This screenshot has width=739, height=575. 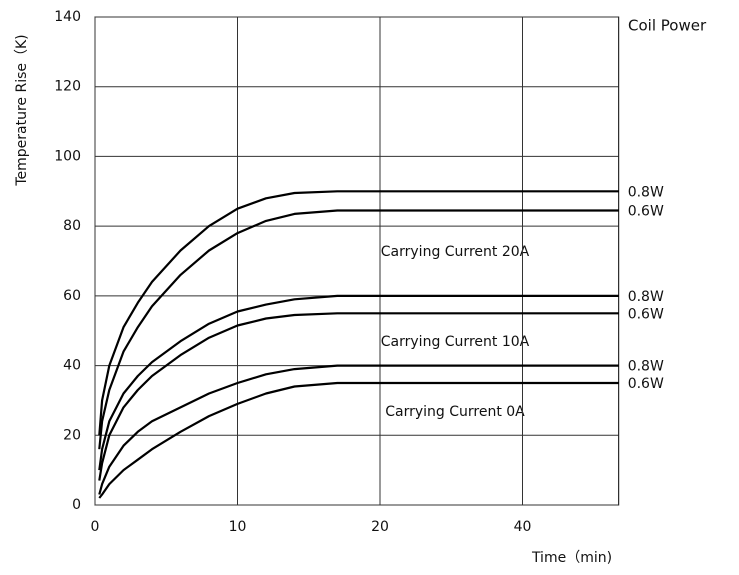 I want to click on x-tick-label: 10, so click(x=238, y=527).